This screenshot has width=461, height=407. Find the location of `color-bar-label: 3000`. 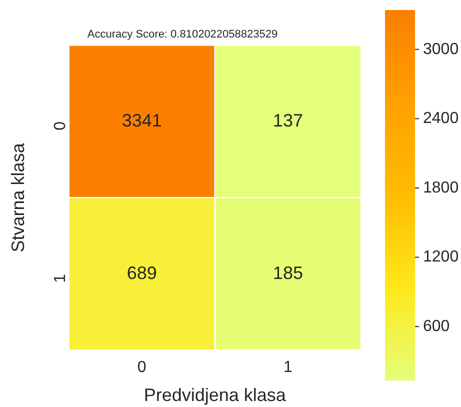

color-bar-label: 3000 is located at coordinates (441, 49).